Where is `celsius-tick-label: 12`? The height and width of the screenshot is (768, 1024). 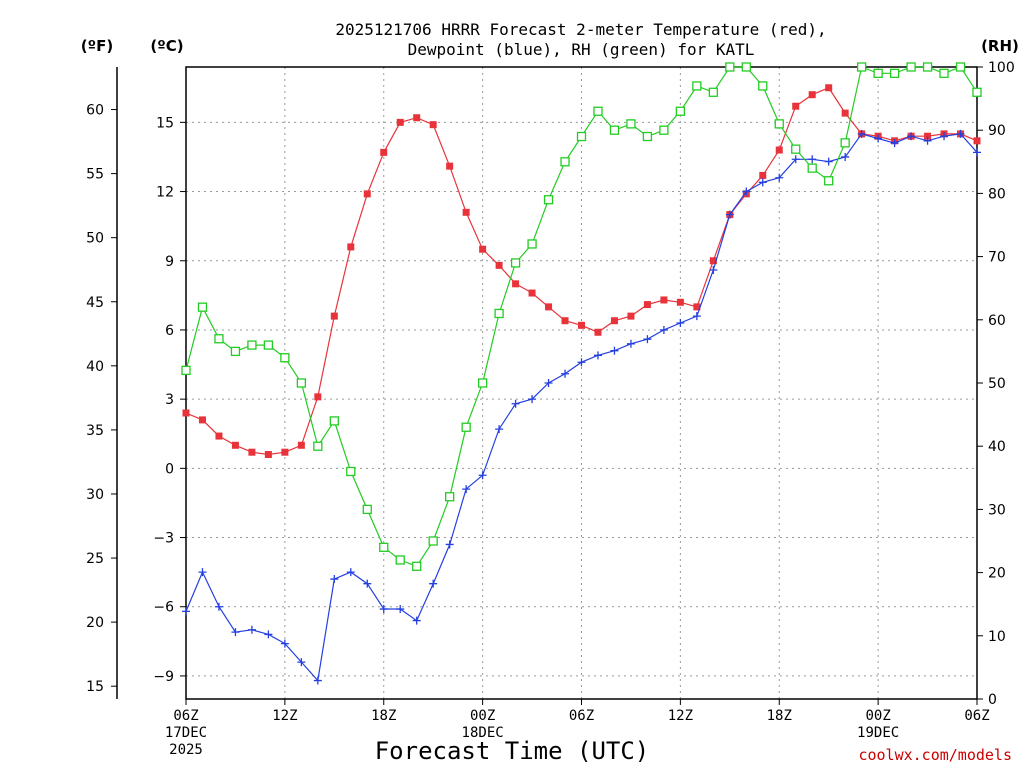
celsius-tick-label: 12 is located at coordinates (165, 193).